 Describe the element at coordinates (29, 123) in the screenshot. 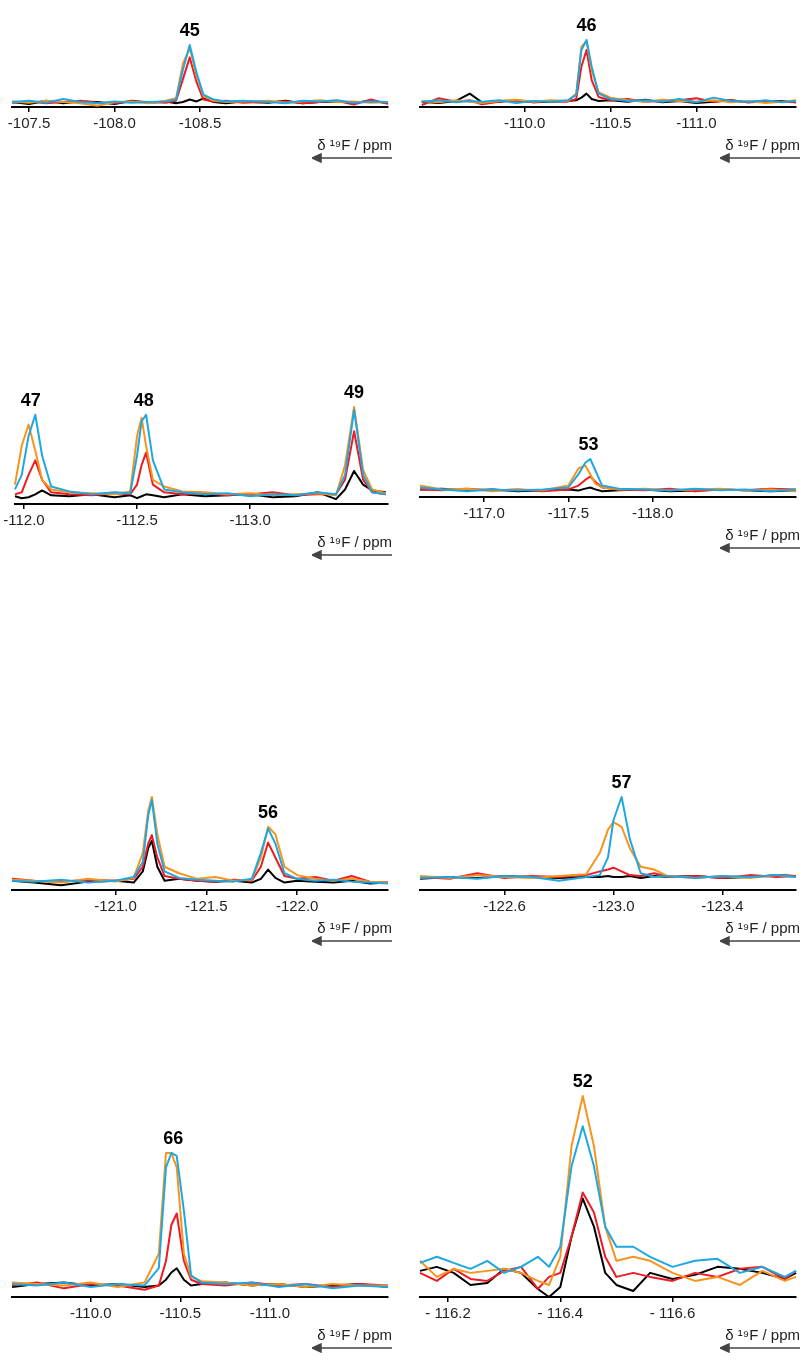

I see `x-tick-label: -107.5` at that location.